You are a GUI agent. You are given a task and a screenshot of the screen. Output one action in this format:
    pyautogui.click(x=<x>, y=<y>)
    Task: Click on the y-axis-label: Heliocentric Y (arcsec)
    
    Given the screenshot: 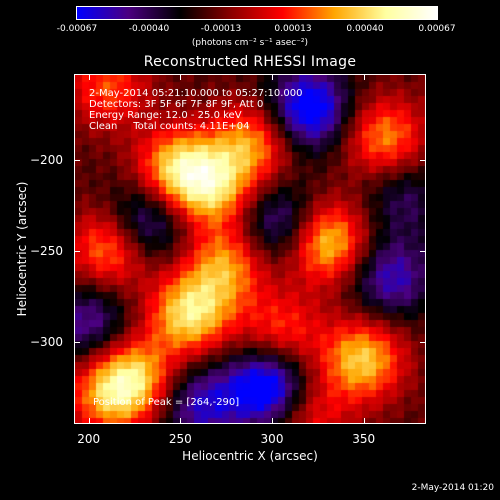 What is the action you would take?
    pyautogui.click(x=22, y=249)
    